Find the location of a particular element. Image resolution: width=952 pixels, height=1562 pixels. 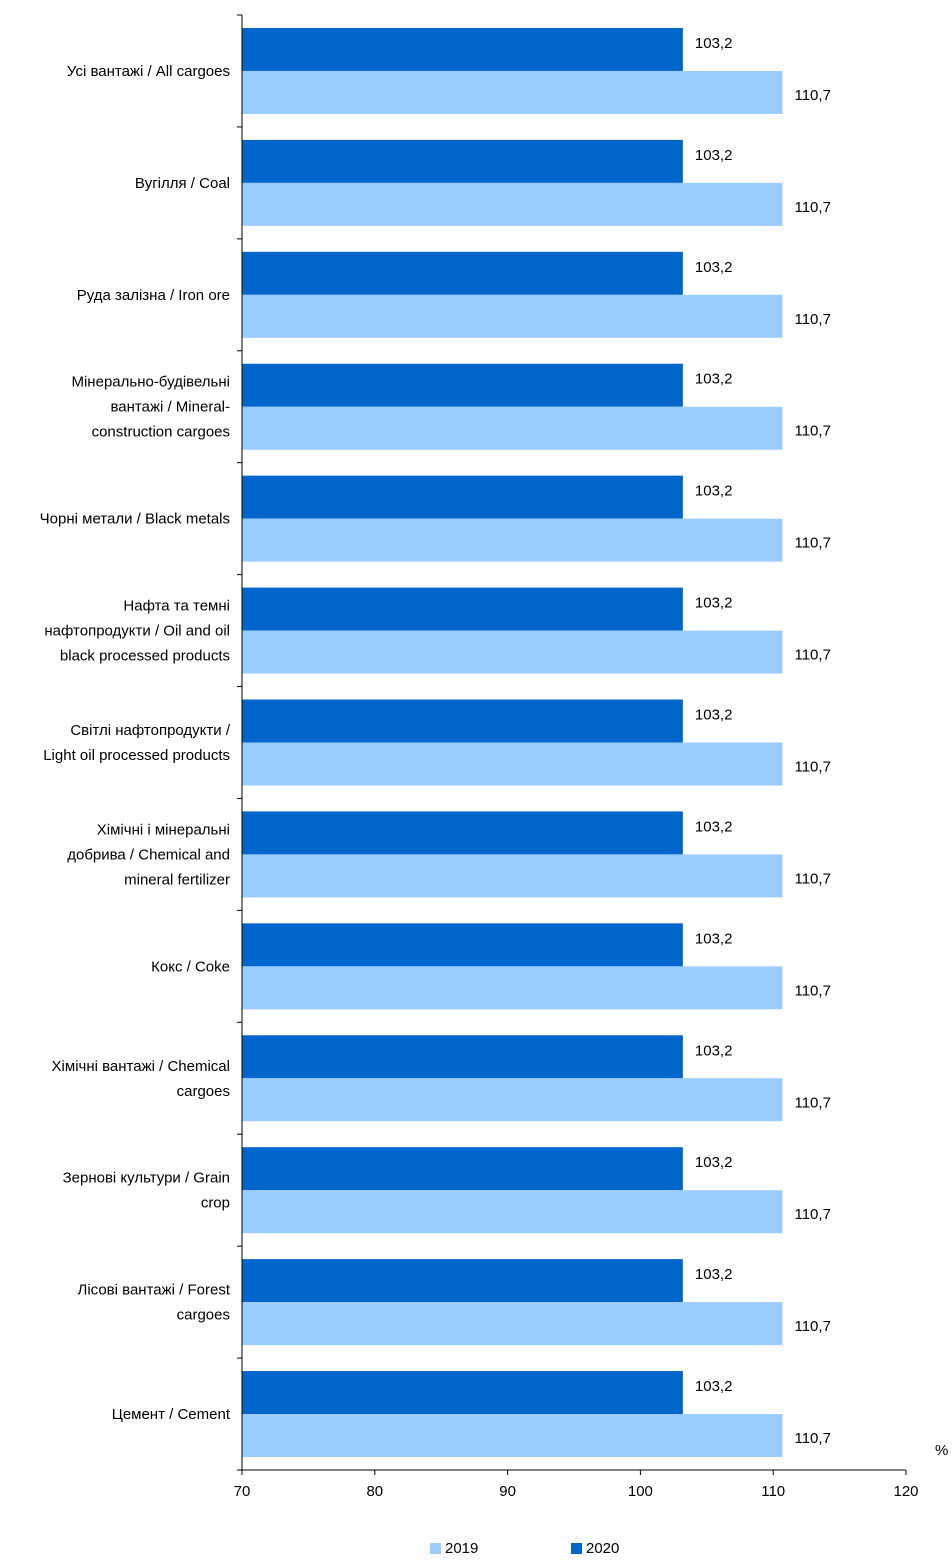

category-label-line: Кокс / Coke is located at coordinates (190, 966).